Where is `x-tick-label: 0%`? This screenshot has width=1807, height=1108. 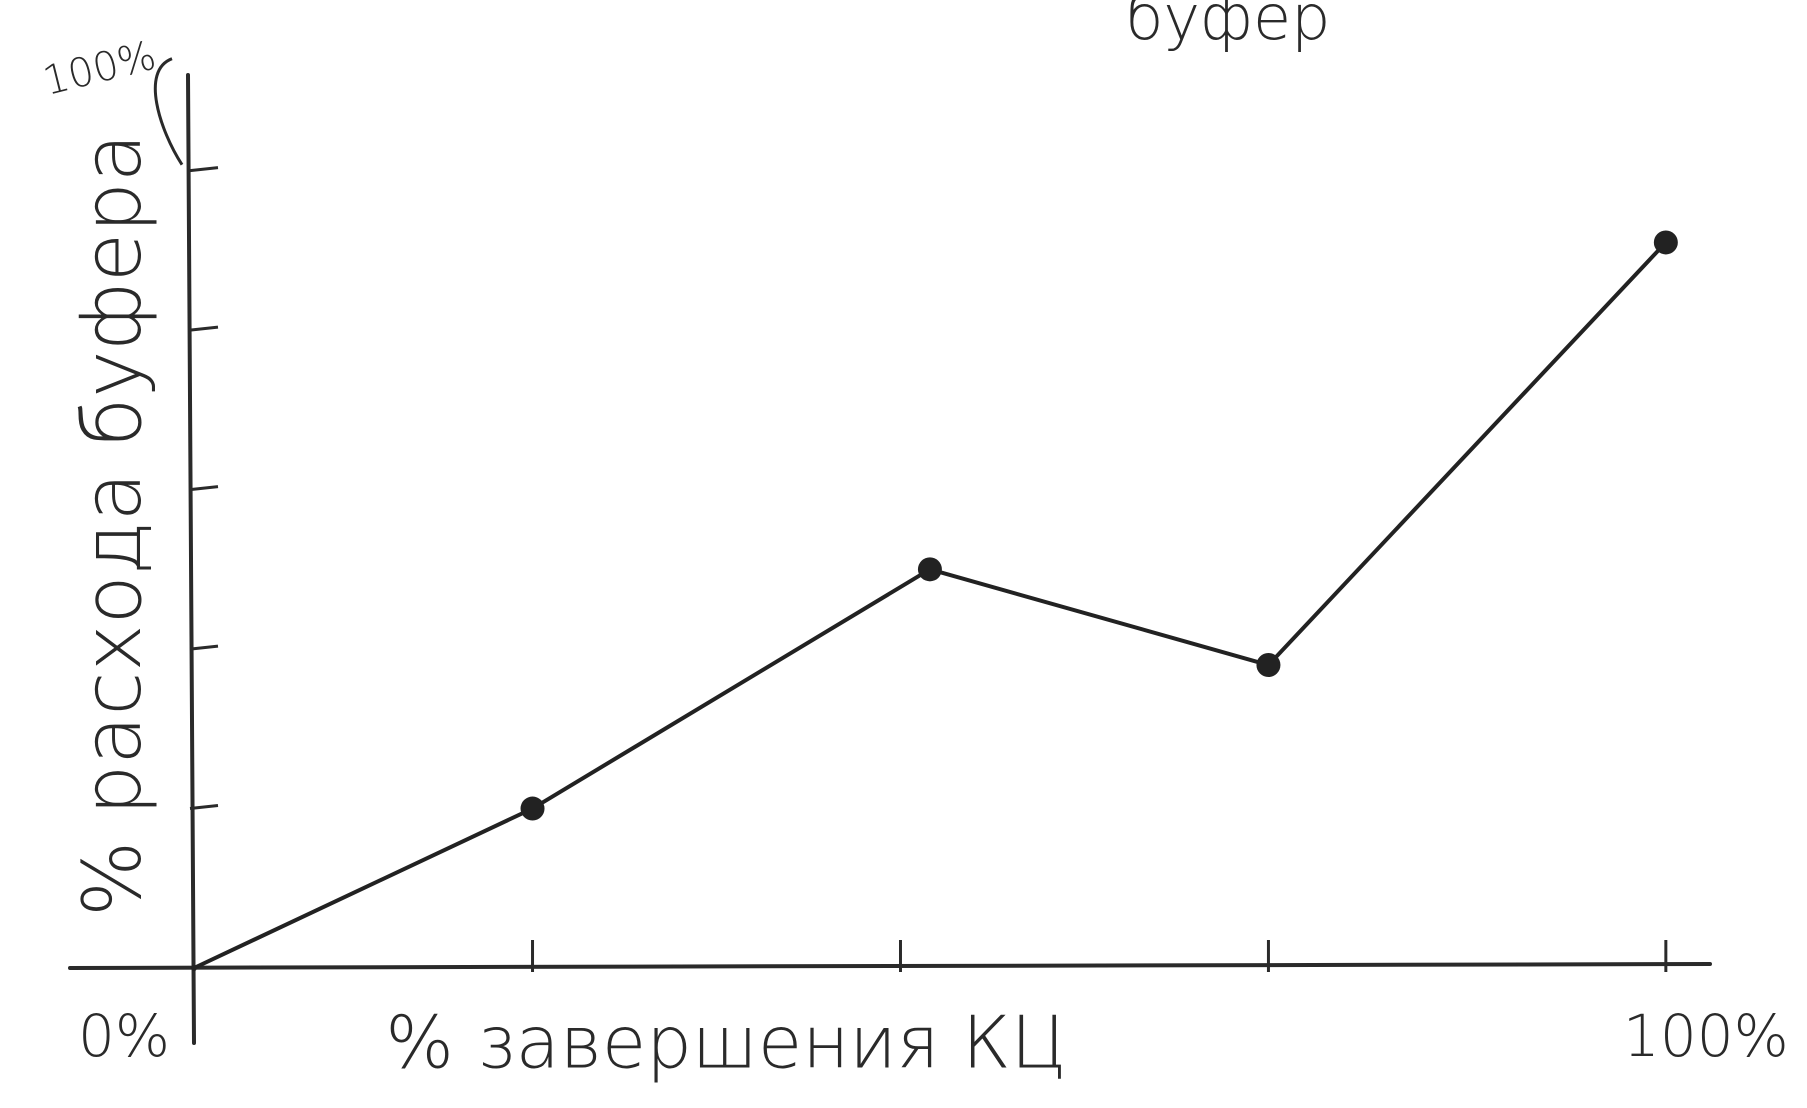 x-tick-label: 0% is located at coordinates (124, 1036).